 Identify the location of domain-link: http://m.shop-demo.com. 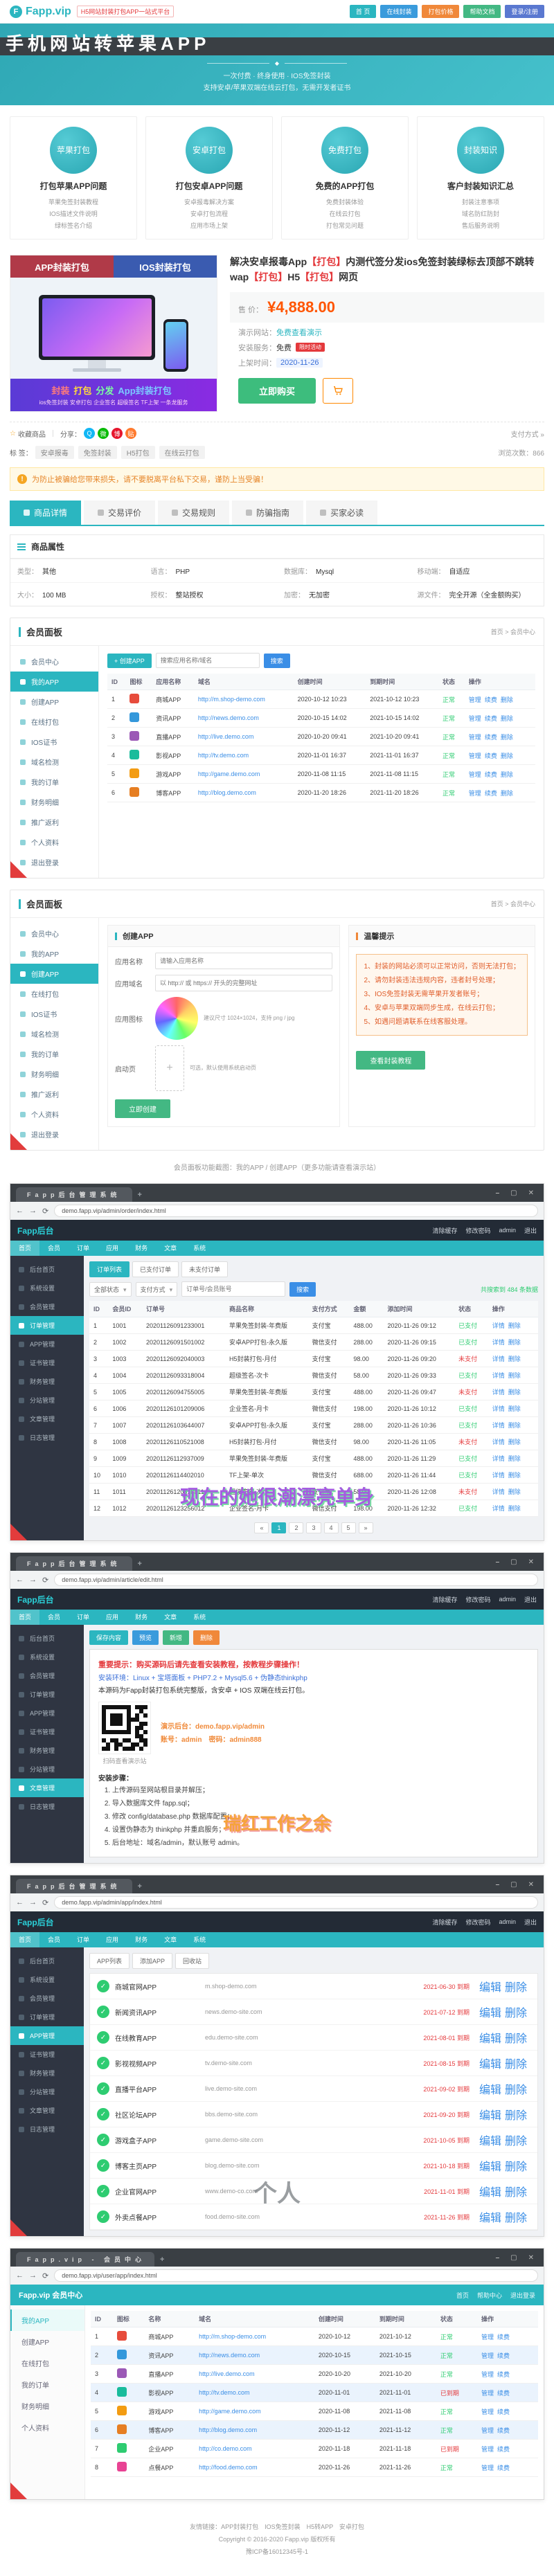
(233, 2337).